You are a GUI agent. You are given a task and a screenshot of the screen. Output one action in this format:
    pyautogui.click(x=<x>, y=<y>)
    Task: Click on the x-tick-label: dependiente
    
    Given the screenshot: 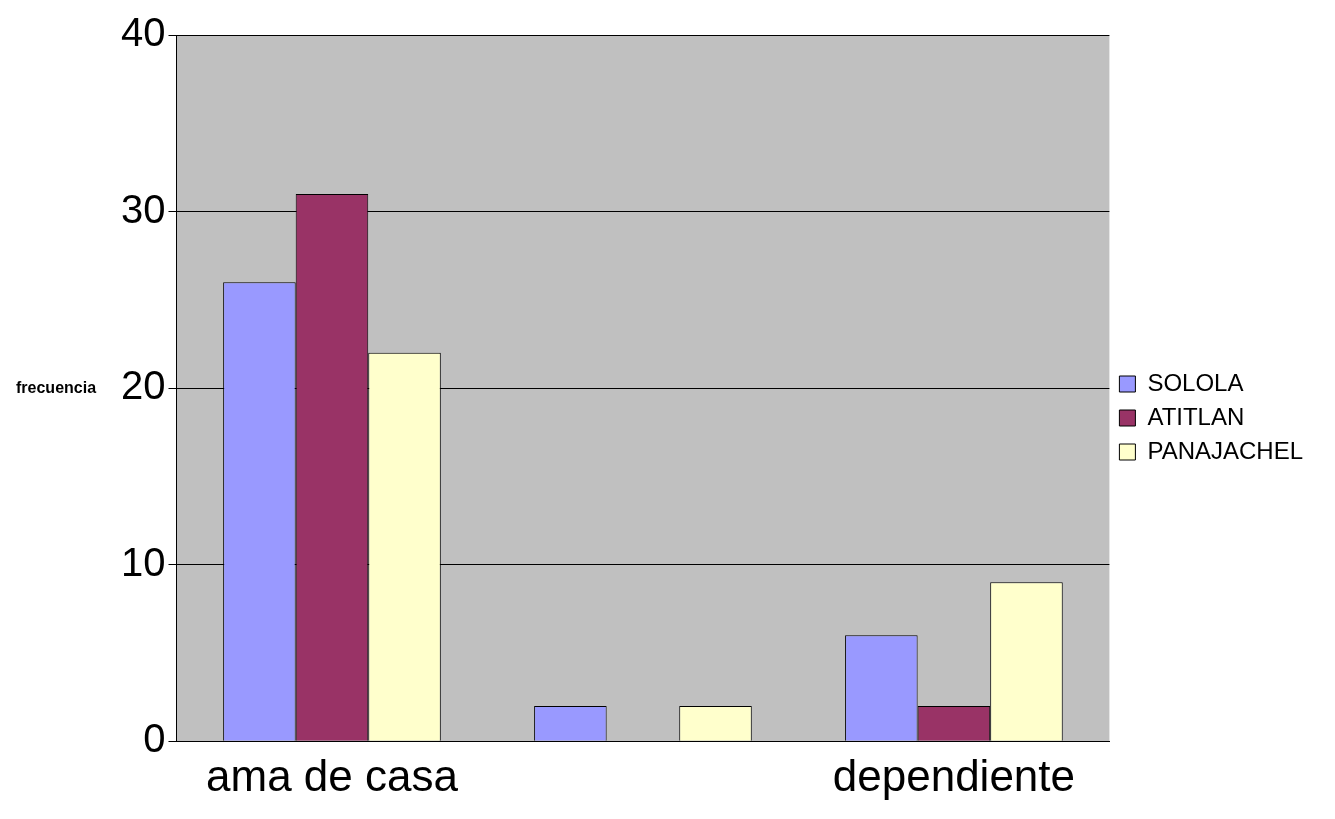 What is the action you would take?
    pyautogui.click(x=954, y=775)
    